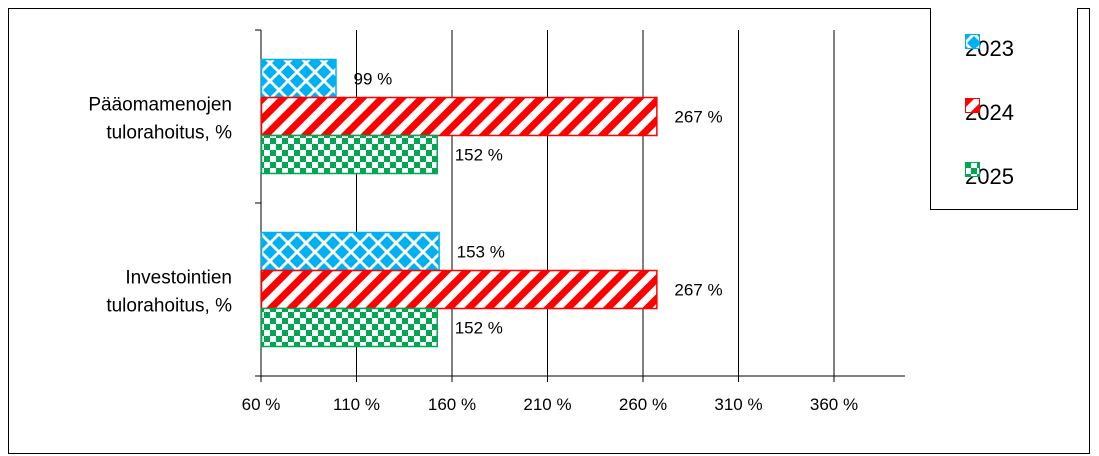 The image size is (1099, 456). Describe the element at coordinates (547, 404) in the screenshot. I see `x-tick-label: 210 %` at that location.